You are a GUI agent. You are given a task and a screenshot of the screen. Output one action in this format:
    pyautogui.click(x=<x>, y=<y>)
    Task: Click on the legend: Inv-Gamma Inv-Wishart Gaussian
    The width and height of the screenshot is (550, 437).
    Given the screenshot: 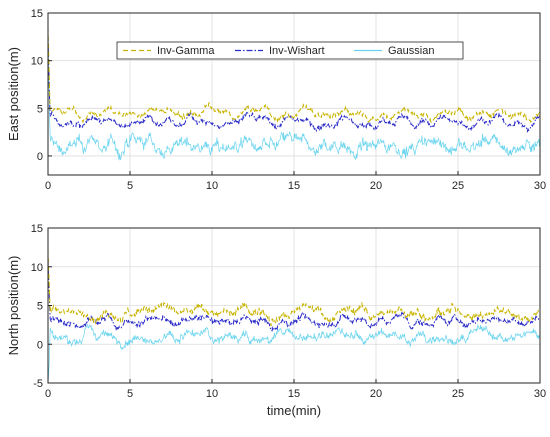 What is the action you would take?
    pyautogui.click(x=290, y=50)
    